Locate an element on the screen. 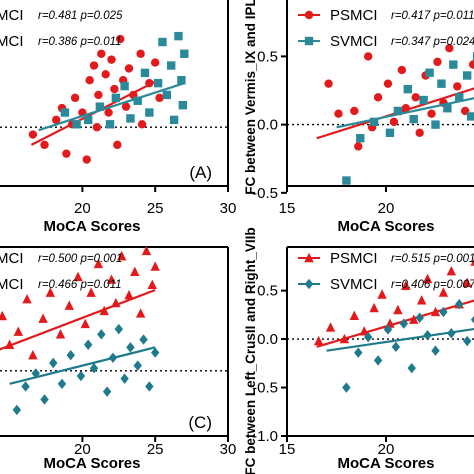  stats-svmci: r=0.466 p=0.011 is located at coordinates (80, 285).